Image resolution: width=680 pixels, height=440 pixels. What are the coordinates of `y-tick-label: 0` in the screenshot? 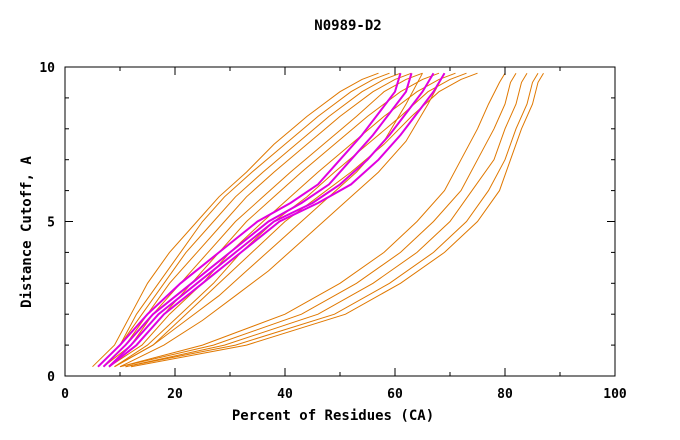 It's located at (51, 377).